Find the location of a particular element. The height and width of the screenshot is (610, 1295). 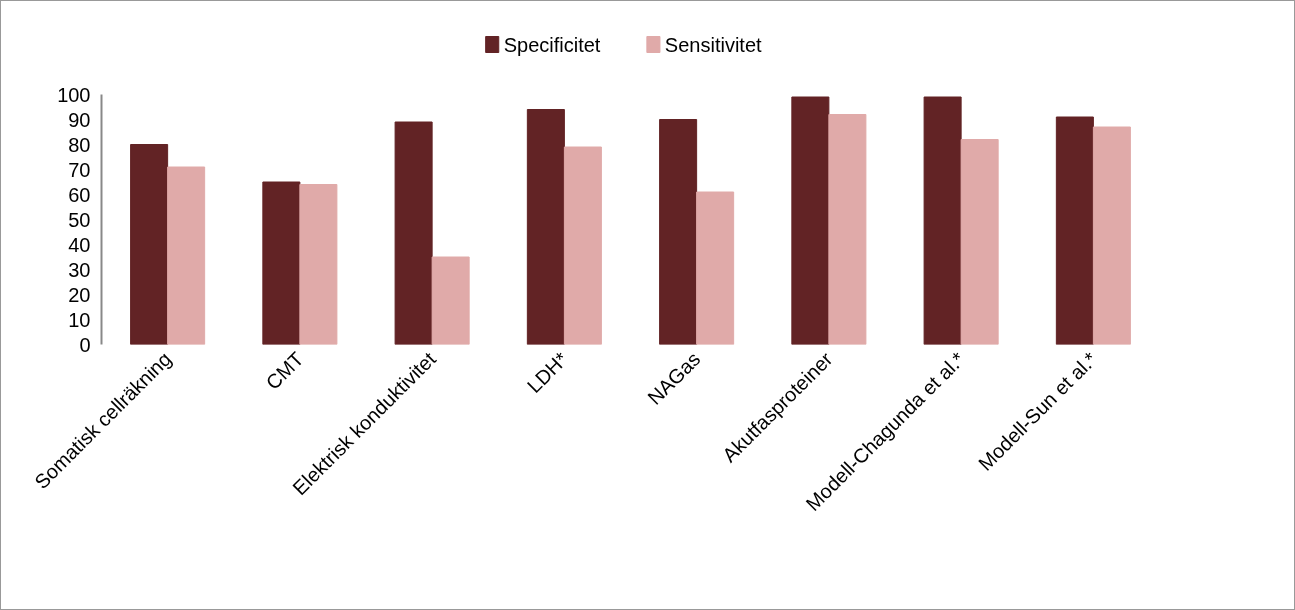

y-tick-label: 10 is located at coordinates (79, 319).